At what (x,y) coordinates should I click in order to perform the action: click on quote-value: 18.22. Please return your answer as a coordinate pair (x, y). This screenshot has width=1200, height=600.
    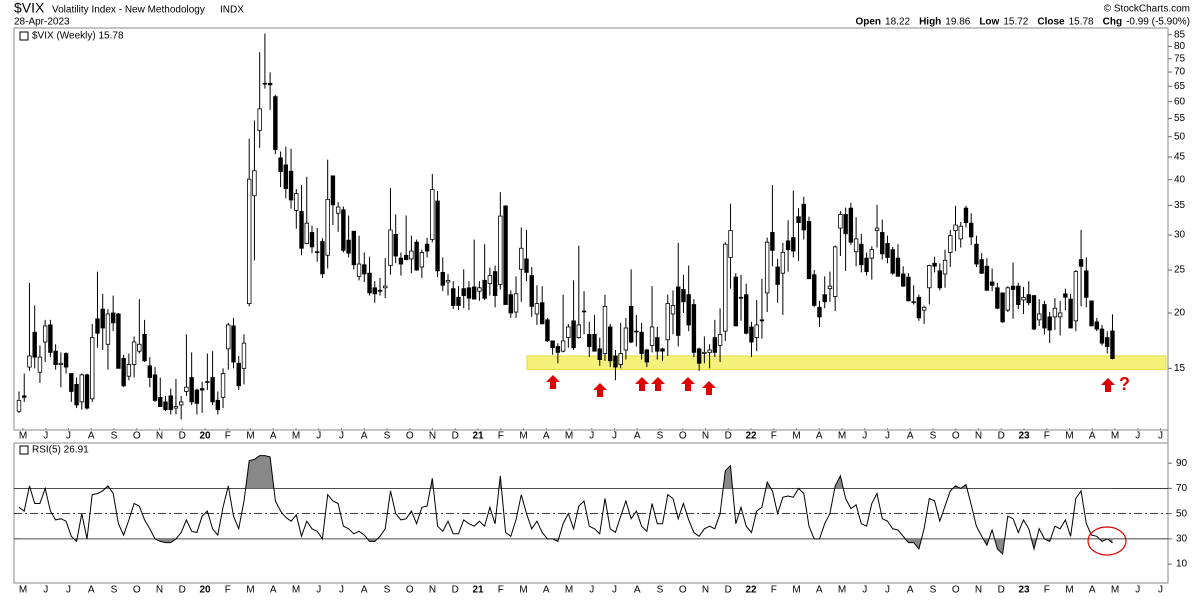
    Looking at the image, I should click on (897, 22).